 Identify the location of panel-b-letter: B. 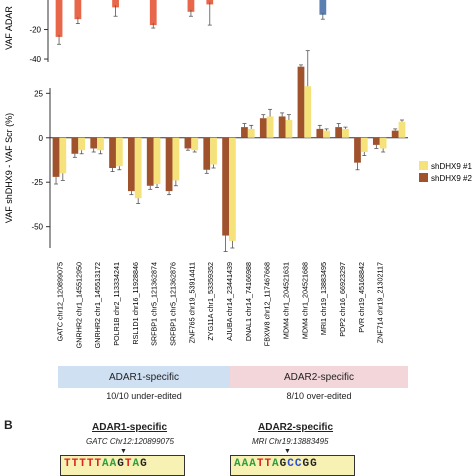
(8, 425).